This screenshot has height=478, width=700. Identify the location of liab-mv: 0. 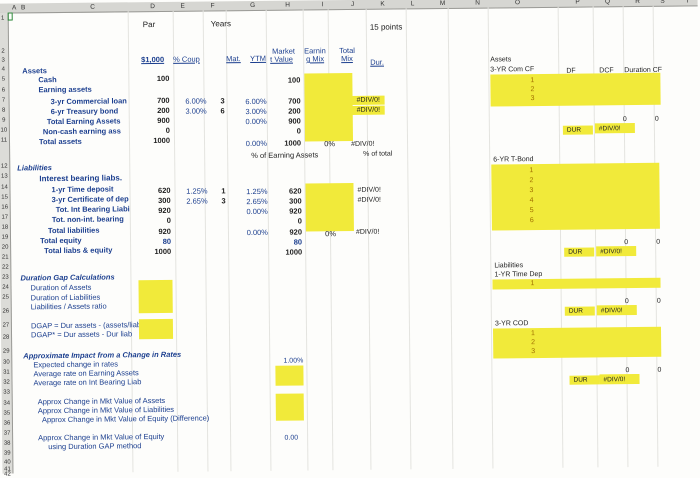
(299, 221).